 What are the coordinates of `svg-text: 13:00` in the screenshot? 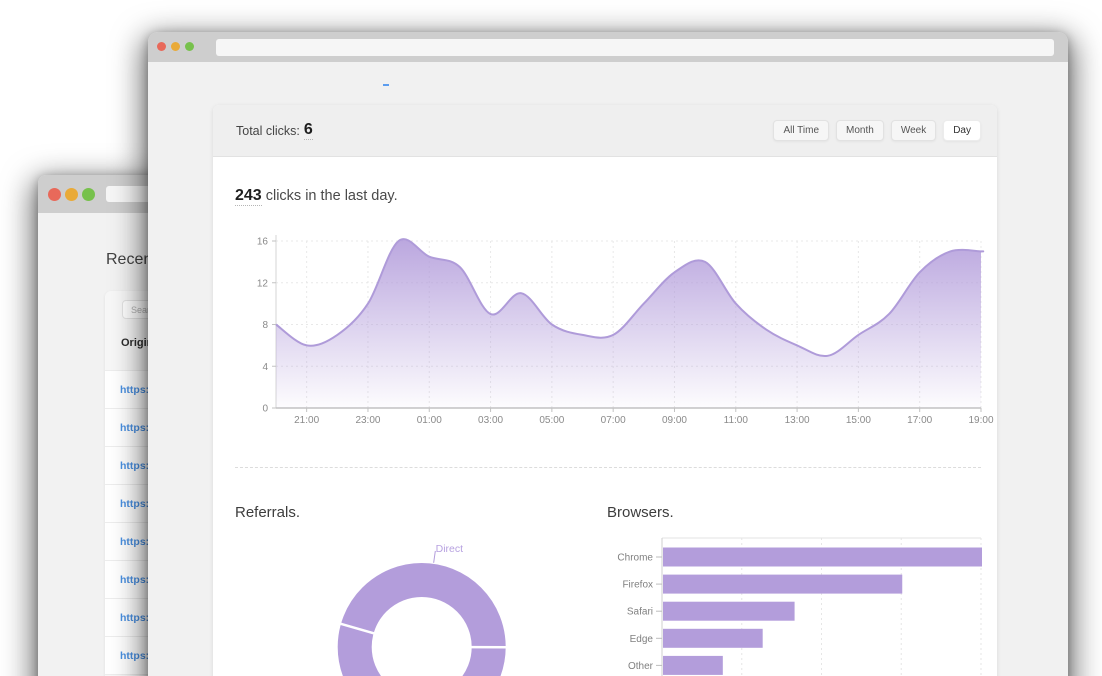 It's located at (797, 420).